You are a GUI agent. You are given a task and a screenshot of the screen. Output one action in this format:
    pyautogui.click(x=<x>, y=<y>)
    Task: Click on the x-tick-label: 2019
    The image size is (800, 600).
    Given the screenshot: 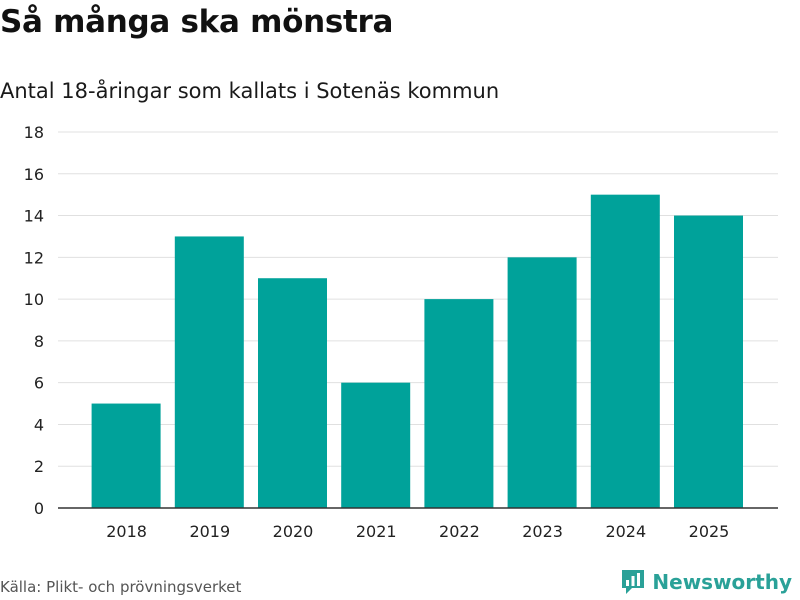 What is the action you would take?
    pyautogui.click(x=209, y=531)
    